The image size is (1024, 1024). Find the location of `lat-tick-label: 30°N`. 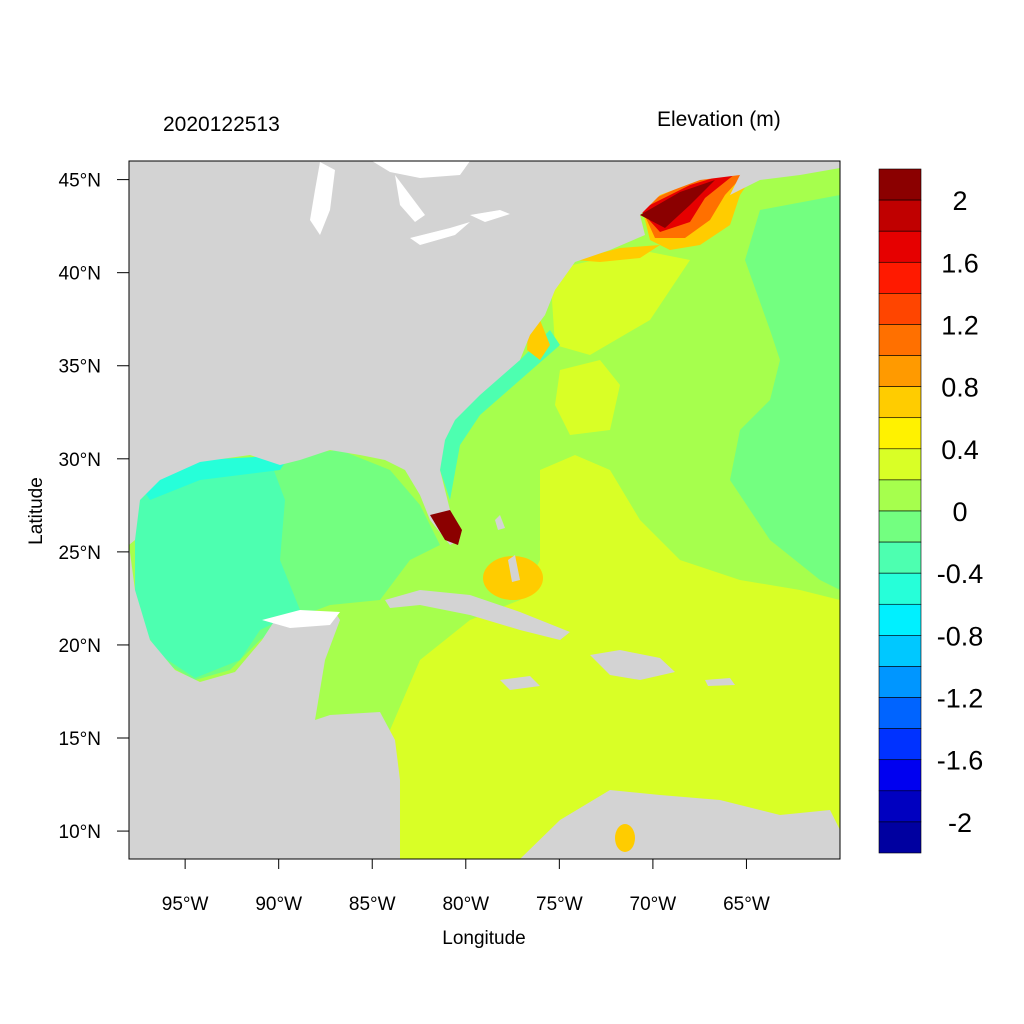

lat-tick-label: 30°N is located at coordinates (80, 460).